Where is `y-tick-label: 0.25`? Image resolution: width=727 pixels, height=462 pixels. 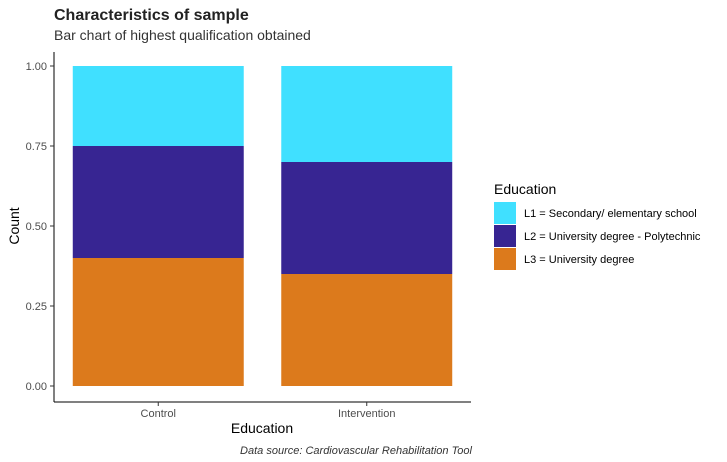
y-tick-label: 0.25 is located at coordinates (36, 307).